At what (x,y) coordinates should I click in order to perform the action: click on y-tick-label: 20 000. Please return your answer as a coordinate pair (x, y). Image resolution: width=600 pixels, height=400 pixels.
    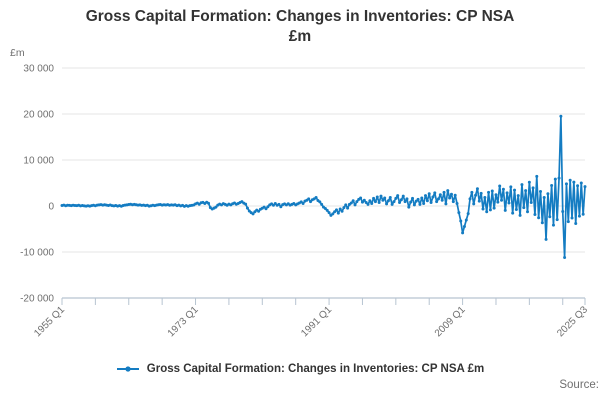
    Looking at the image, I should click on (38, 115).